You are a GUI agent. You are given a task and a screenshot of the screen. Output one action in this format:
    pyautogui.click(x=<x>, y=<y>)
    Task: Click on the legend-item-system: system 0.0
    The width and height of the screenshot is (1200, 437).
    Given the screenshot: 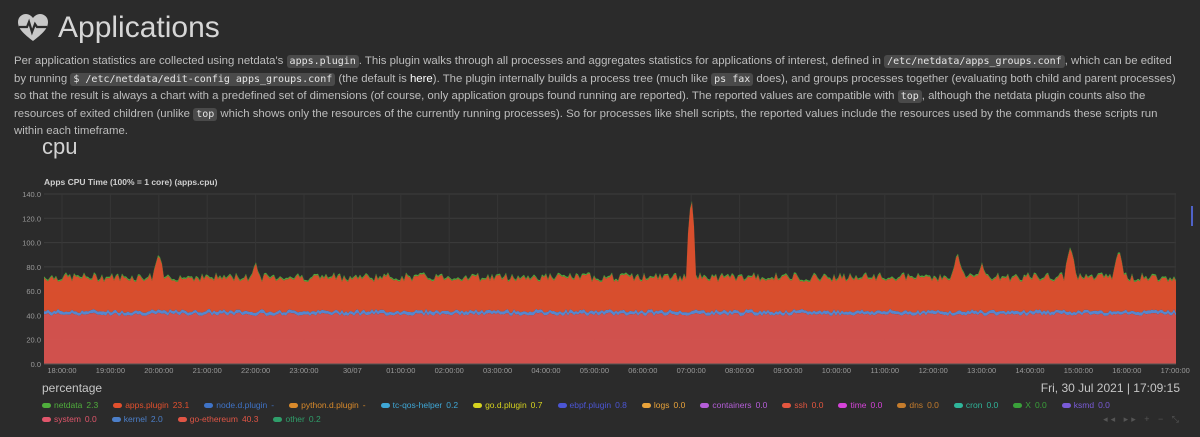 What is the action you would take?
    pyautogui.click(x=69, y=419)
    